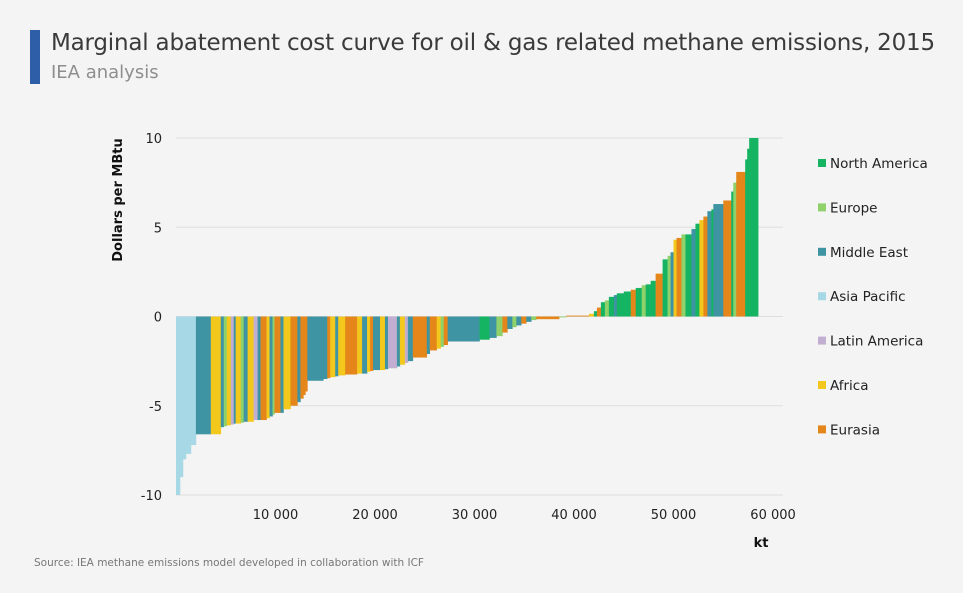  I want to click on x-tick-label: 60 000, so click(773, 515).